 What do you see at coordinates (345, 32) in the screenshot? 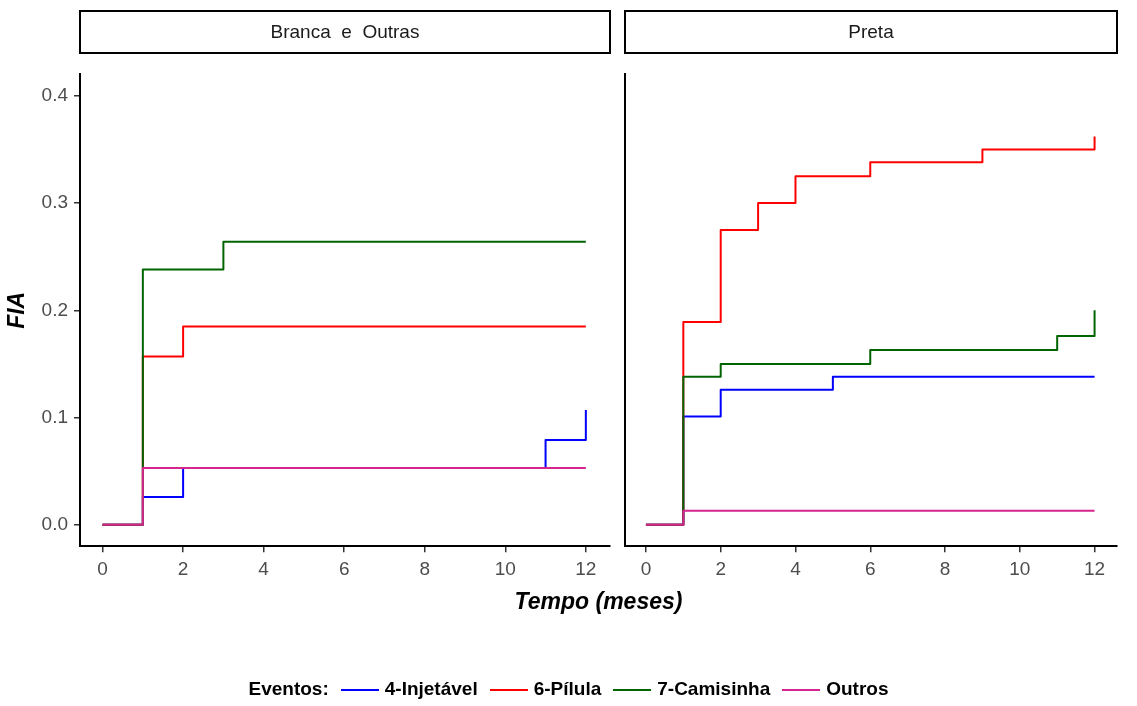
I see `chart-title: Branca e Outras` at bounding box center [345, 32].